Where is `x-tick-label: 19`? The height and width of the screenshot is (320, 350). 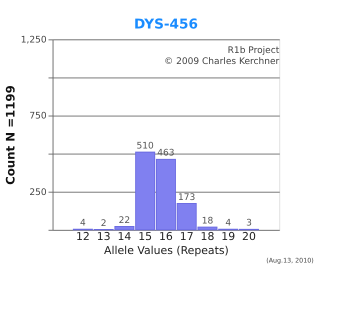 x-tick-label: 19 is located at coordinates (228, 237).